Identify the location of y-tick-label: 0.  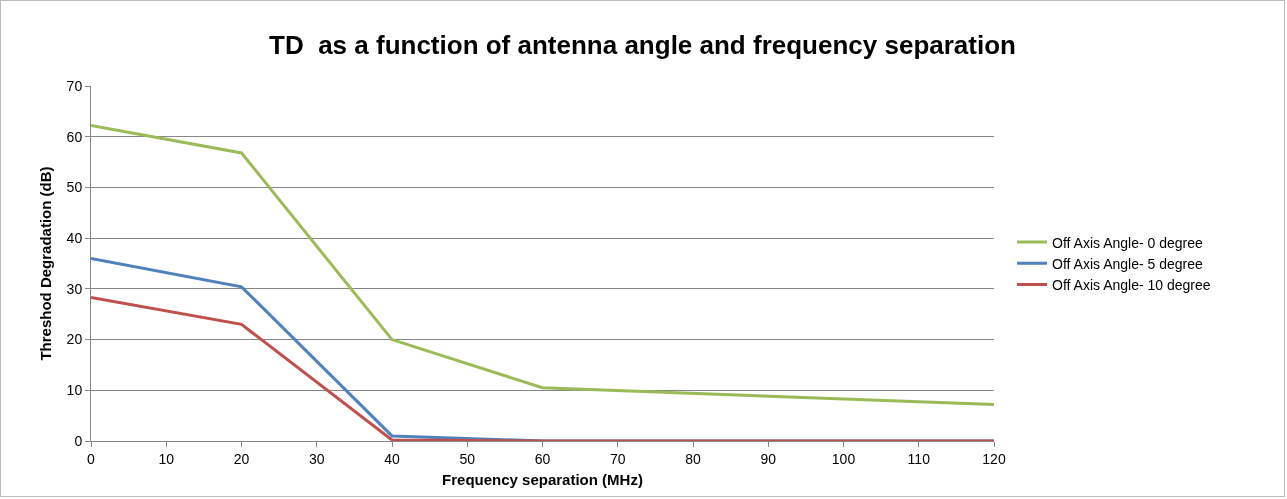
(78, 440).